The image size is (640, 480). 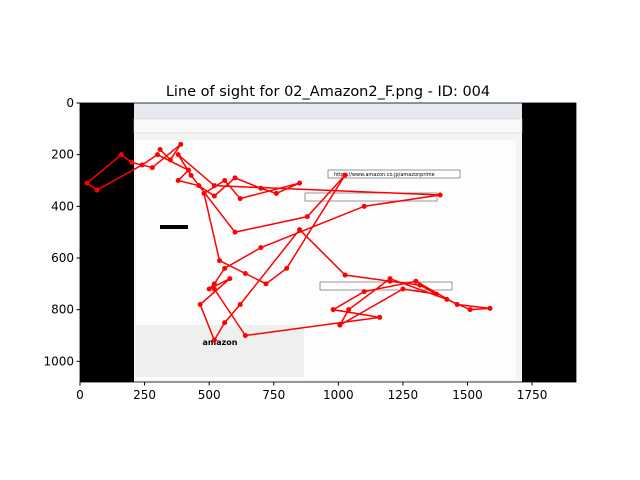 What do you see at coordinates (532, 395) in the screenshot?
I see `x-tick-label: 1750` at bounding box center [532, 395].